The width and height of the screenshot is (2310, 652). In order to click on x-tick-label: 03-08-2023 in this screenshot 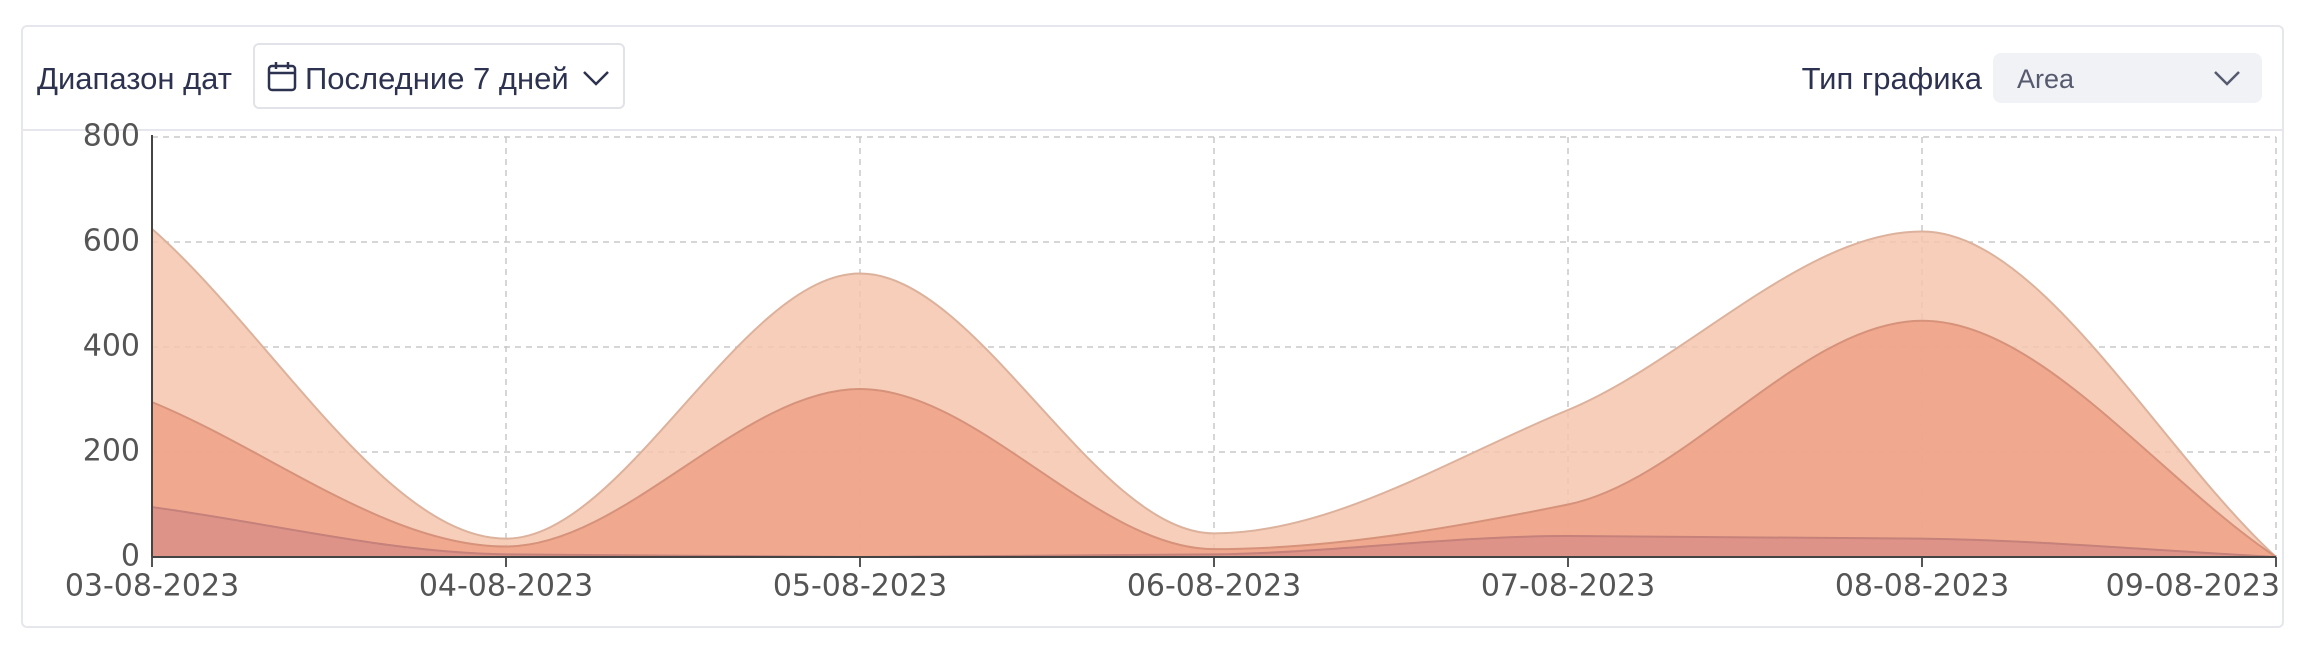, I will do `click(152, 586)`.